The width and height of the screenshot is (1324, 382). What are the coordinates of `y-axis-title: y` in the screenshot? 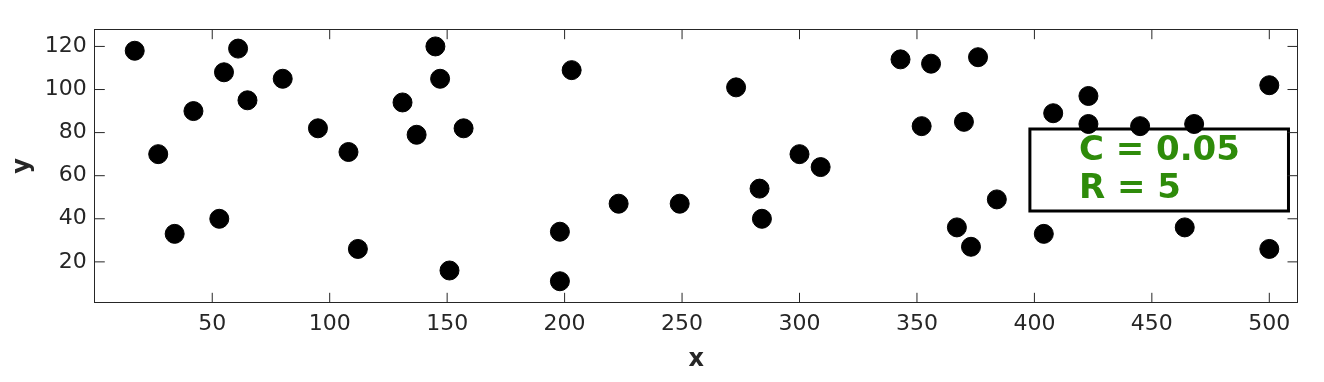 It's located at (20, 165).